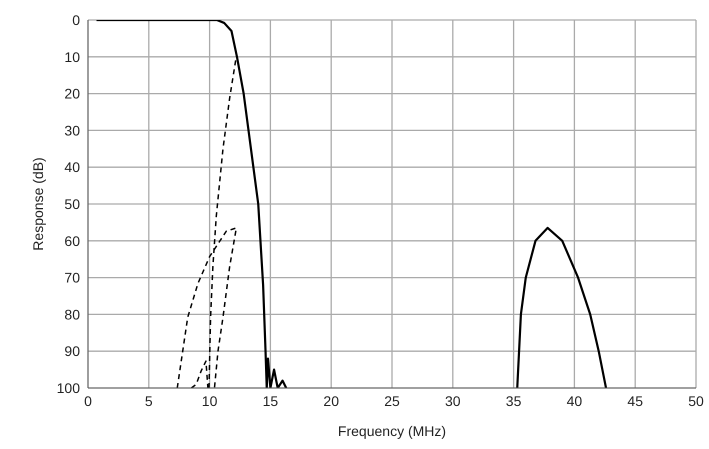 Image resolution: width=709 pixels, height=449 pixels. Describe the element at coordinates (72, 351) in the screenshot. I see `y-tick-label: 90` at that location.